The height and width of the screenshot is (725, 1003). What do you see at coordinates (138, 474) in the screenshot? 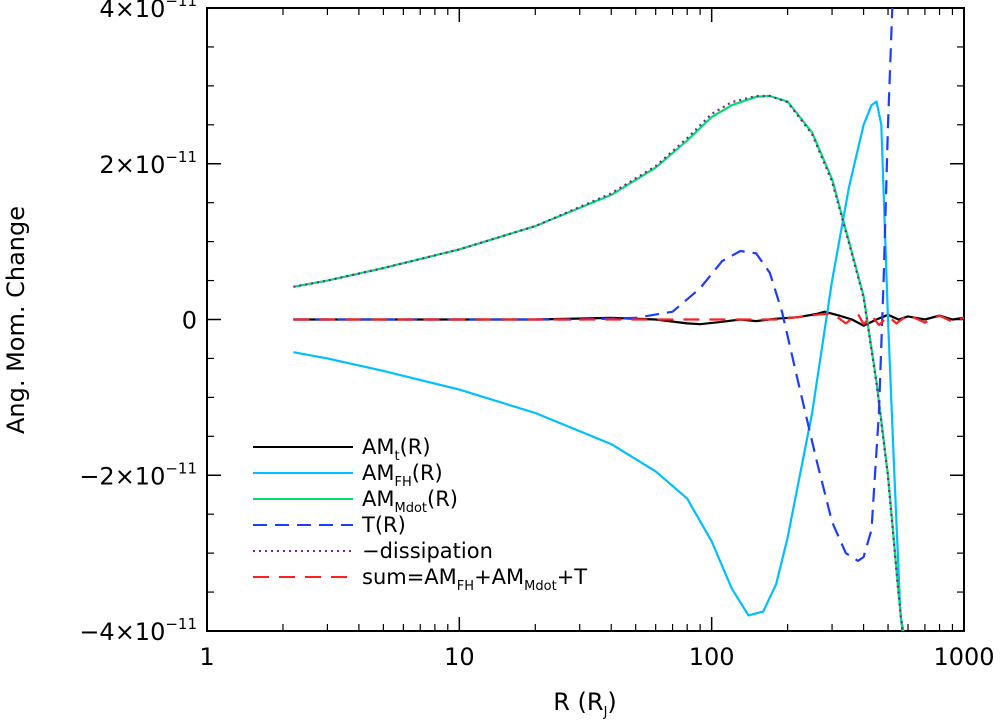
I see `y-tick-label: −2×10⁻¹¹` at bounding box center [138, 474].